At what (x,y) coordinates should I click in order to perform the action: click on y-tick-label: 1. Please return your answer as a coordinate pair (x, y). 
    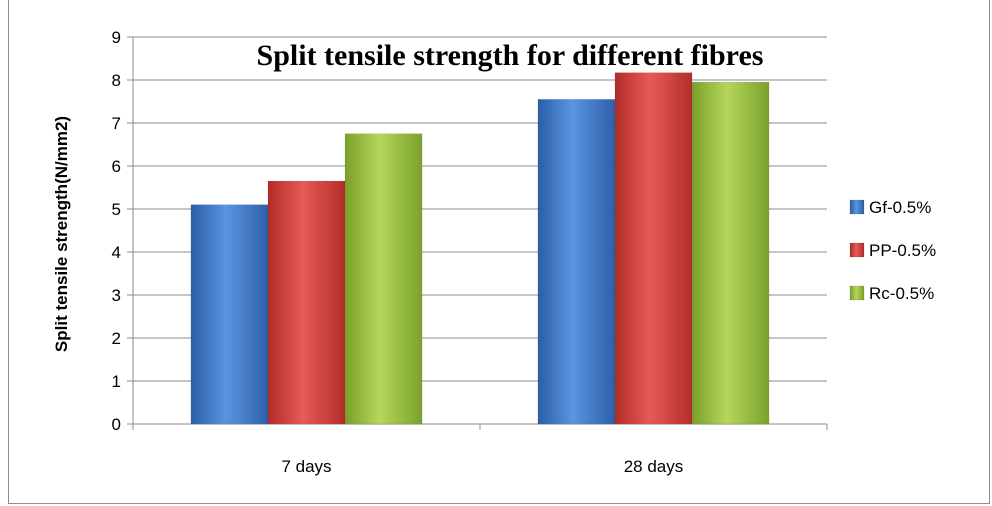
    Looking at the image, I should click on (116, 381).